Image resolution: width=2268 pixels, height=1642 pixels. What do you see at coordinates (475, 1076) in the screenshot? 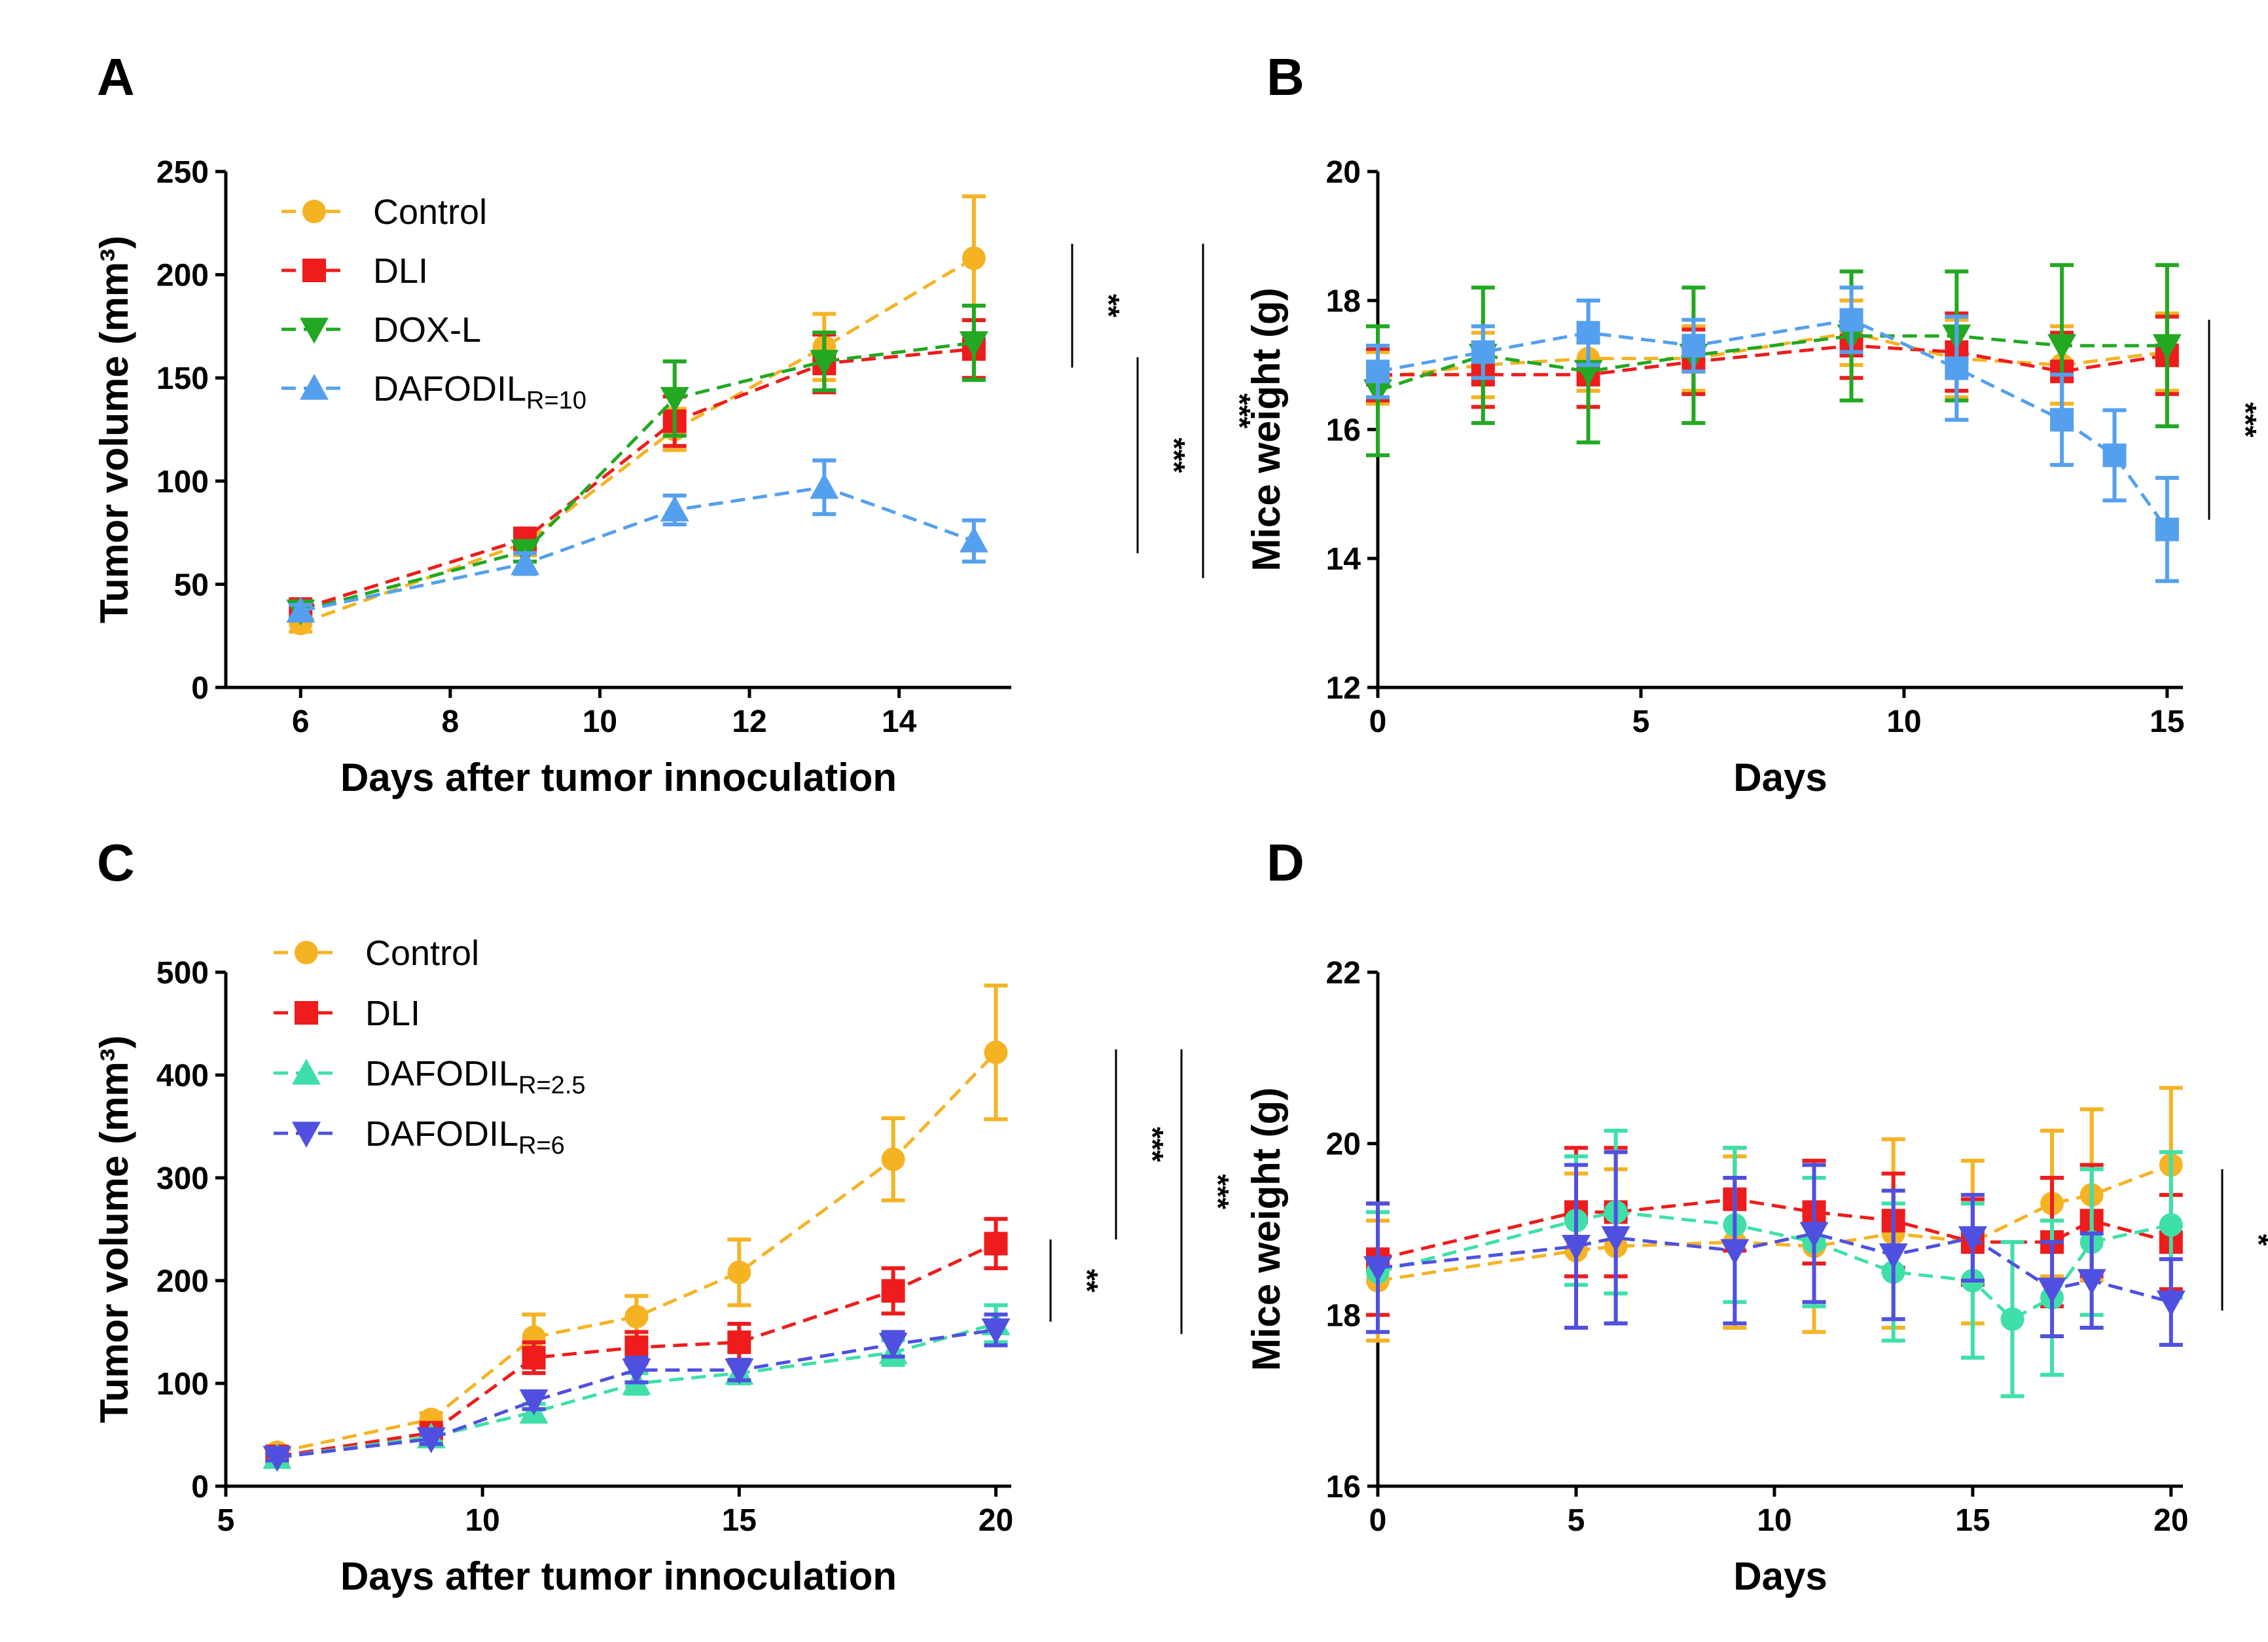
I see `legend-label: DAFODILR=2.5` at bounding box center [475, 1076].